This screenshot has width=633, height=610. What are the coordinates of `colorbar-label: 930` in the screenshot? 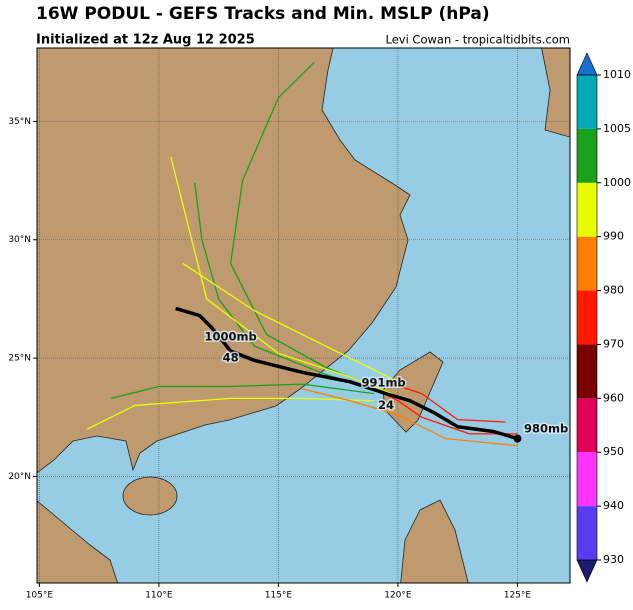 It's located at (613, 559).